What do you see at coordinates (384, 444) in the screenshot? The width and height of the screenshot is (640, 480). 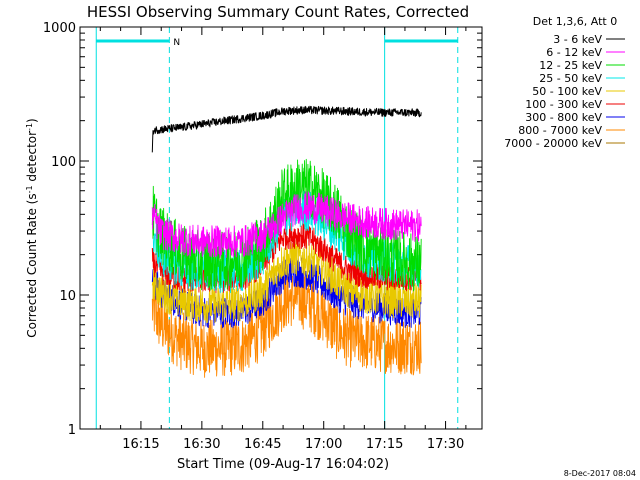 I see `x-tick-label: 17:15` at bounding box center [384, 444].